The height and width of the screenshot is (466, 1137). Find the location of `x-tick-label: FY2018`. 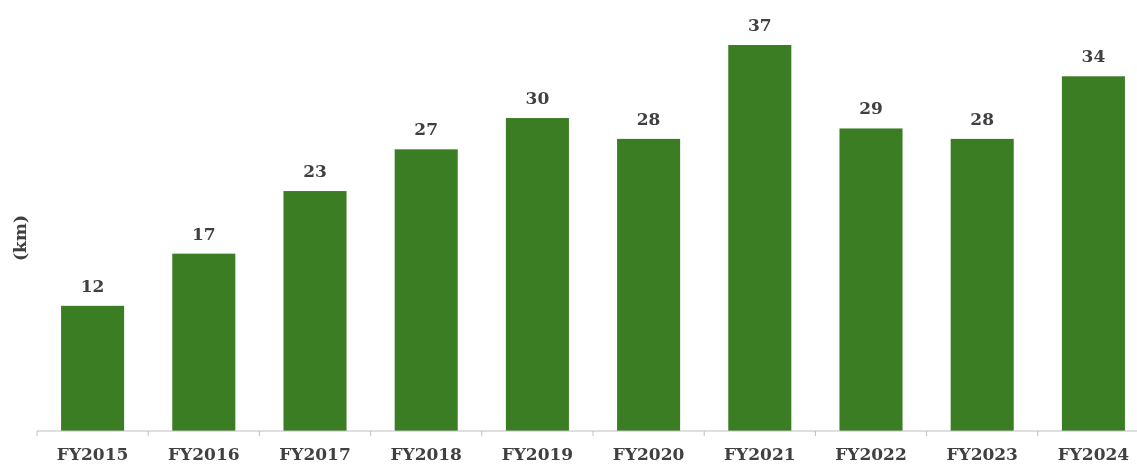

x-tick-label: FY2018 is located at coordinates (426, 454).